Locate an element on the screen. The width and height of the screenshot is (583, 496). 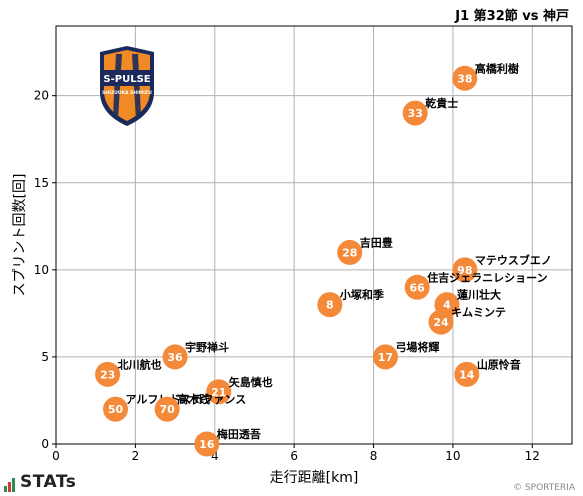
point-name: 高橋利樹 is located at coordinates (497, 68).